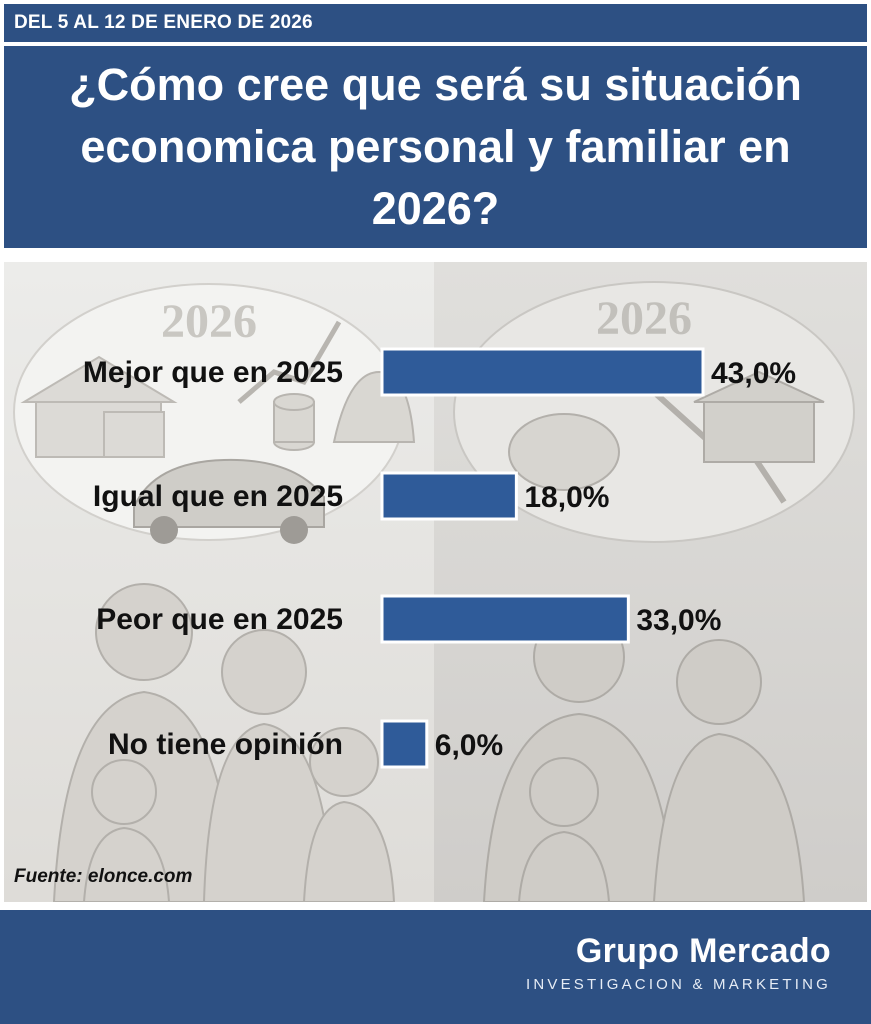 This screenshot has height=1024, width=871. I want to click on category-label: Igual que en 2025, so click(218, 496).